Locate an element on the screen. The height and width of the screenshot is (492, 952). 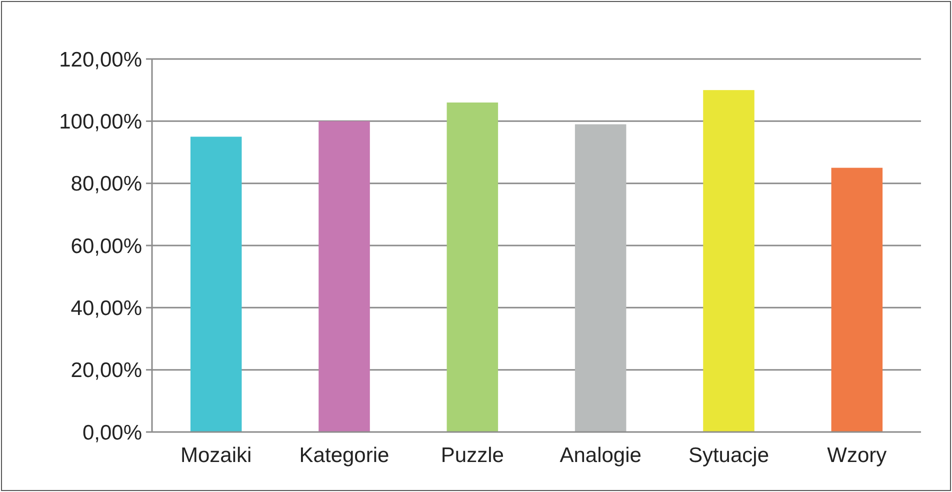
x-tick-label: Kategorie is located at coordinates (344, 455).